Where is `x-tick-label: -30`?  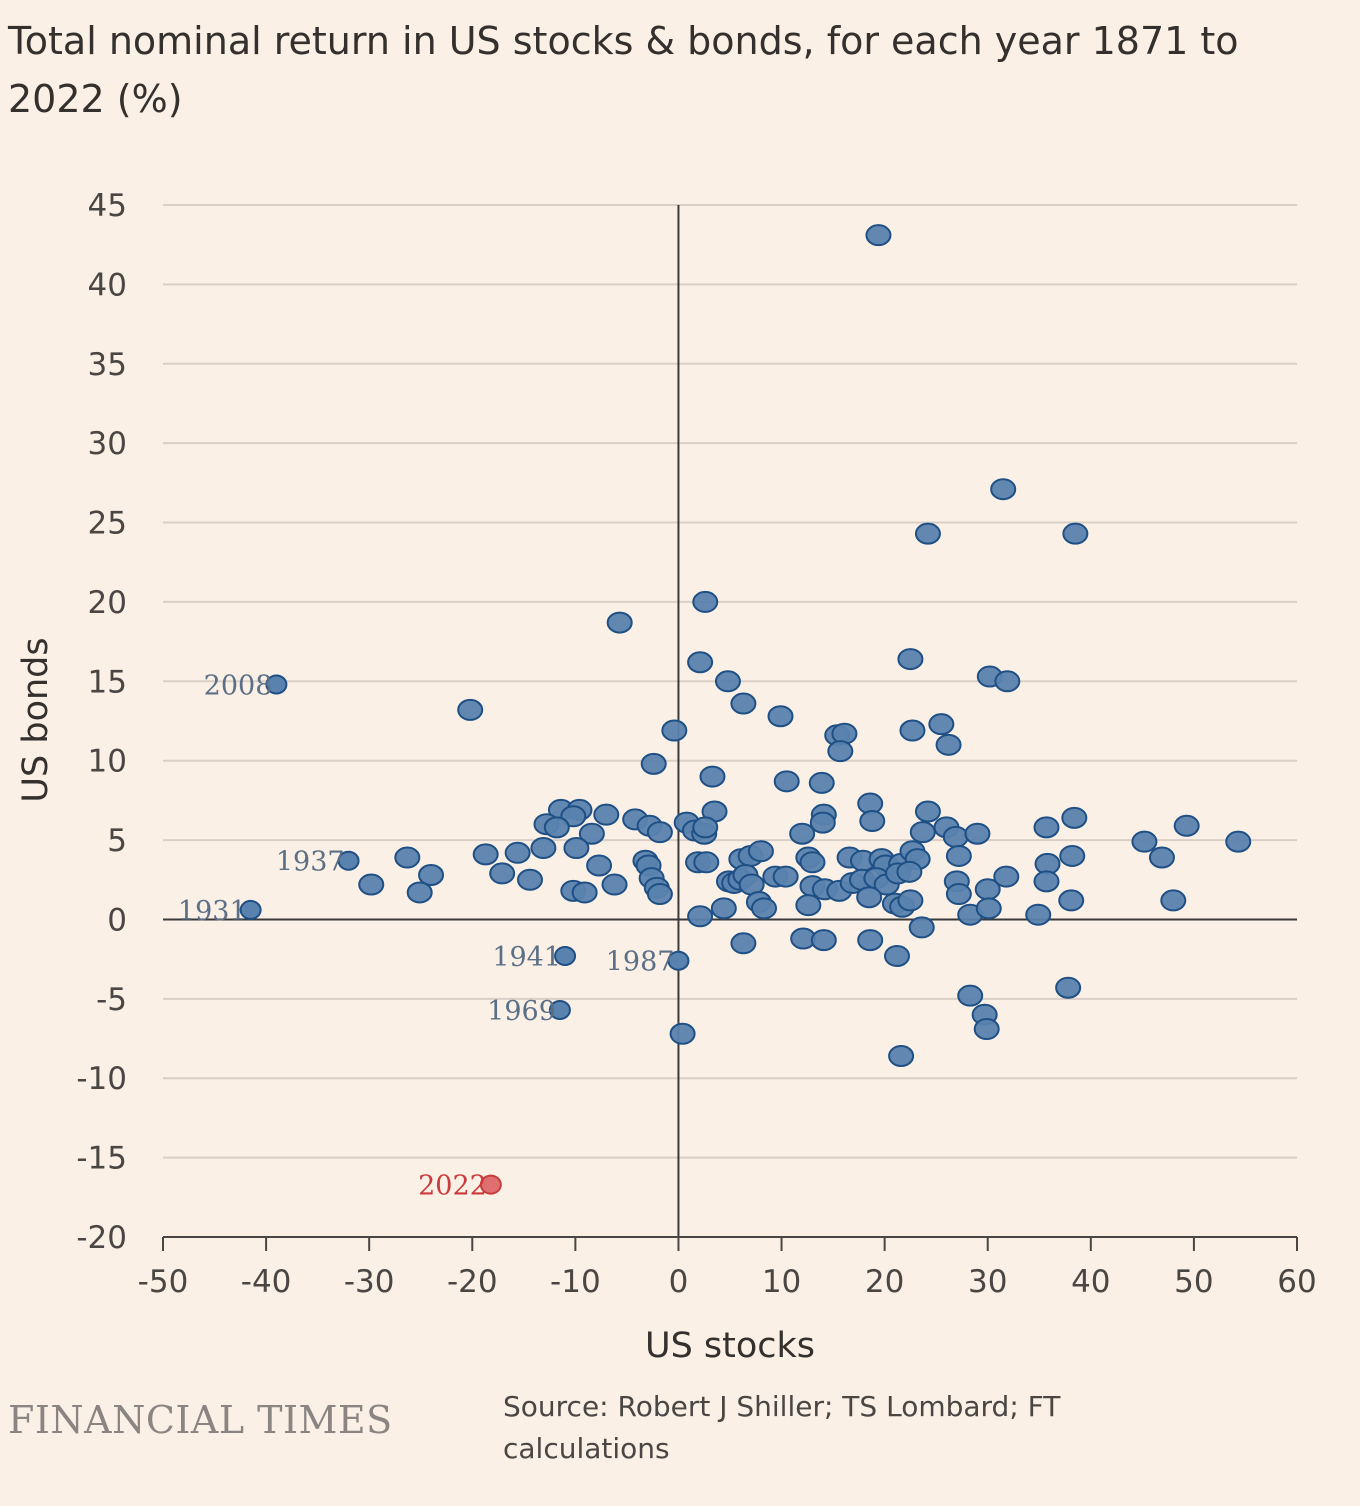 x-tick-label: -30 is located at coordinates (369, 1282).